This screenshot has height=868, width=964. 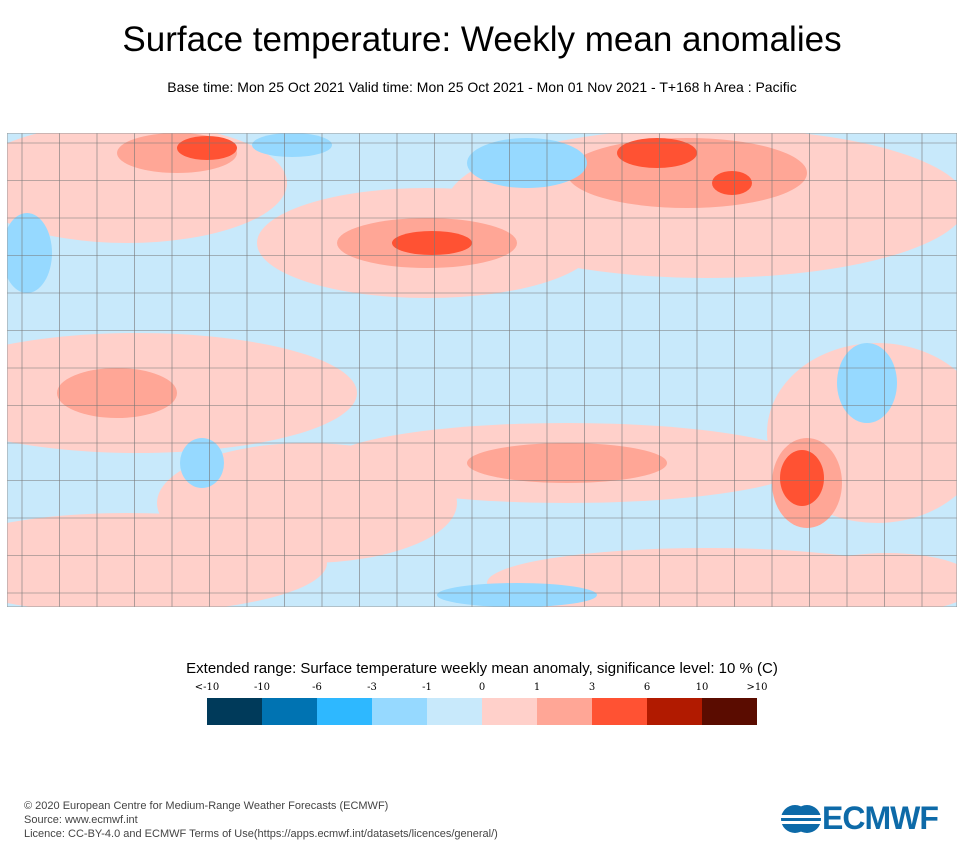 I want to click on tick-label: >10, so click(x=757, y=687).